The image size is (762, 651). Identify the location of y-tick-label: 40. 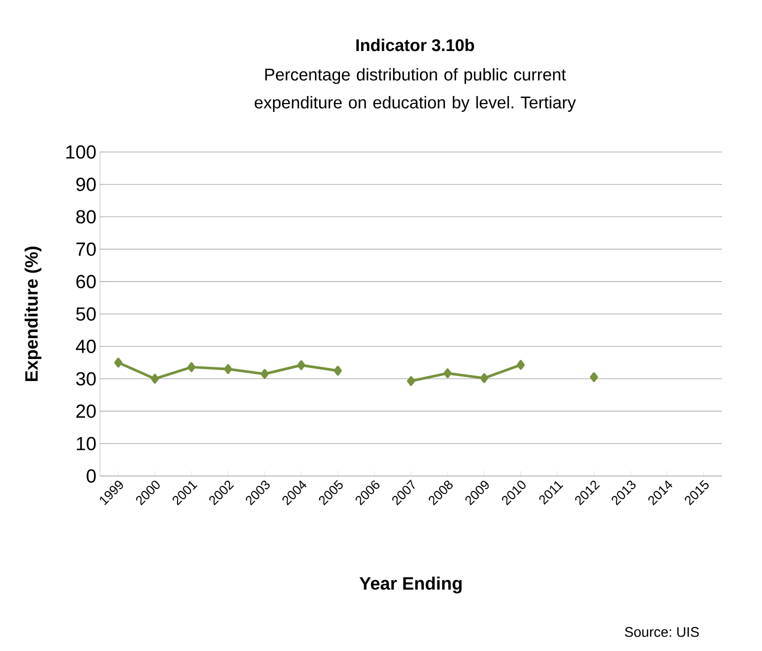
(86, 347).